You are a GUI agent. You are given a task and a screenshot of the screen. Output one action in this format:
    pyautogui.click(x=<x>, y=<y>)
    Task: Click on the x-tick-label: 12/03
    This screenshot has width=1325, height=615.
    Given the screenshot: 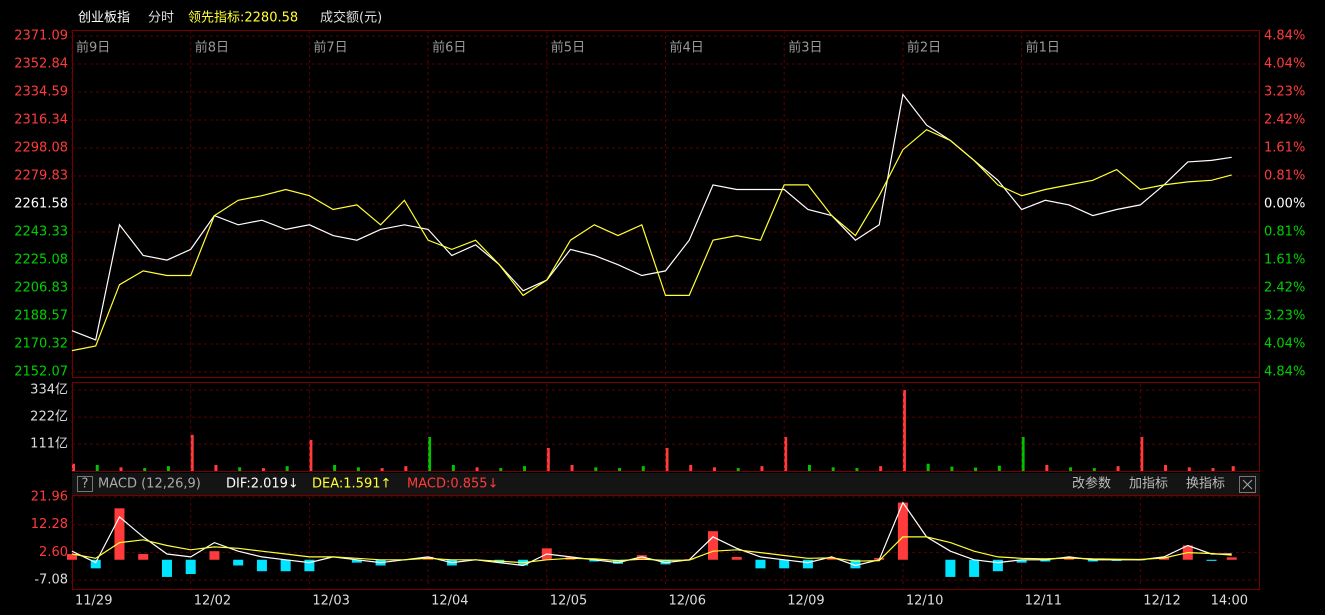 What is the action you would take?
    pyautogui.click(x=330, y=601)
    